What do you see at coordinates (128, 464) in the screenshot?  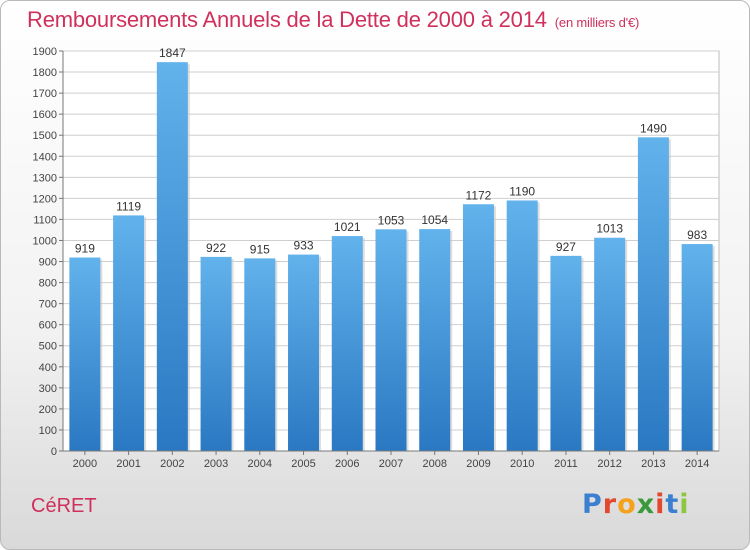 I see `x-tick-label: 2001` at bounding box center [128, 464].